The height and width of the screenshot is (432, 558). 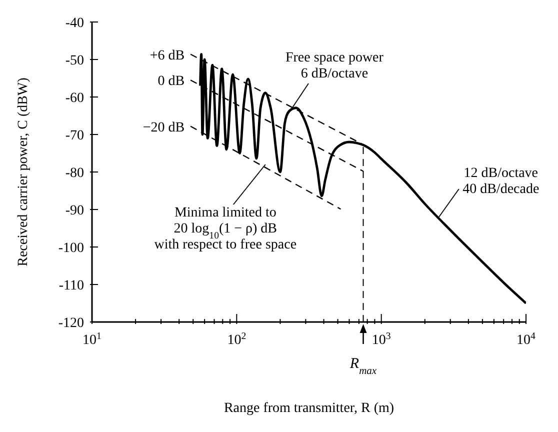 What do you see at coordinates (74, 173) in the screenshot?
I see `y-tick-label: -80` at bounding box center [74, 173].